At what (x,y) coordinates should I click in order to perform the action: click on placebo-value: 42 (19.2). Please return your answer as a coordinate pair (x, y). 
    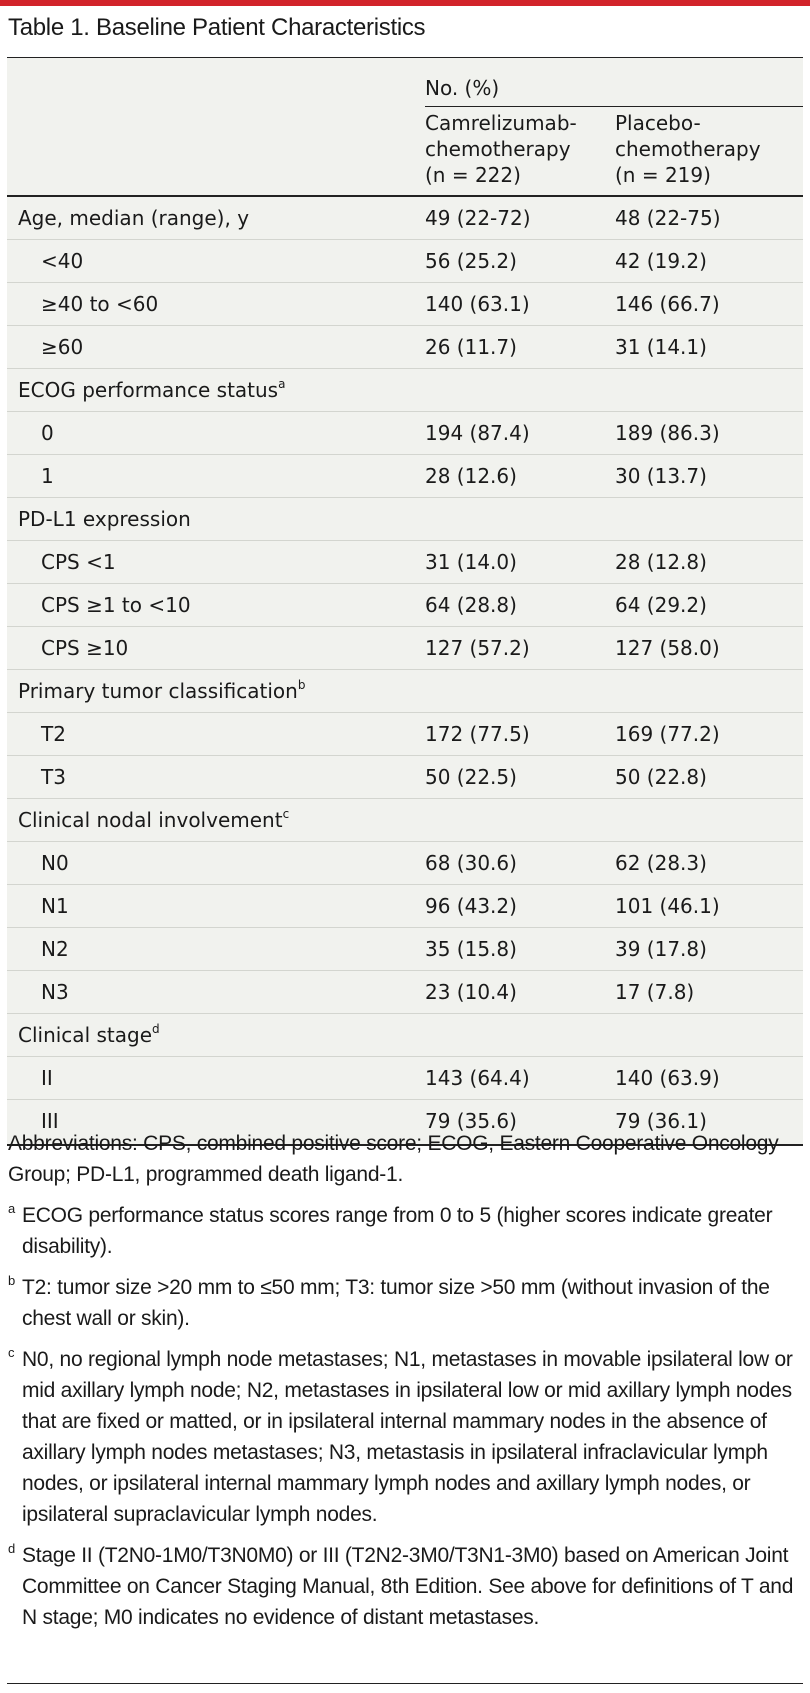
    Looking at the image, I should click on (661, 261).